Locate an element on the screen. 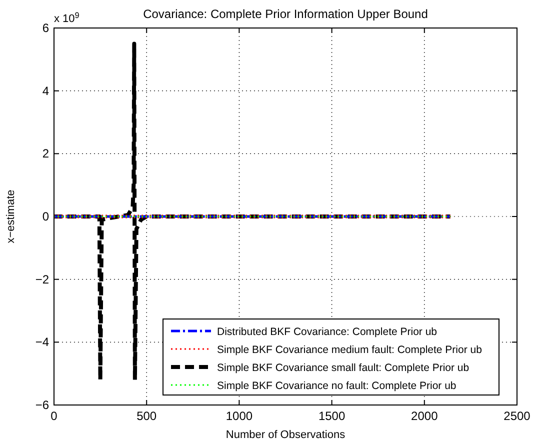  y-tick-label: 4 is located at coordinates (46, 91).